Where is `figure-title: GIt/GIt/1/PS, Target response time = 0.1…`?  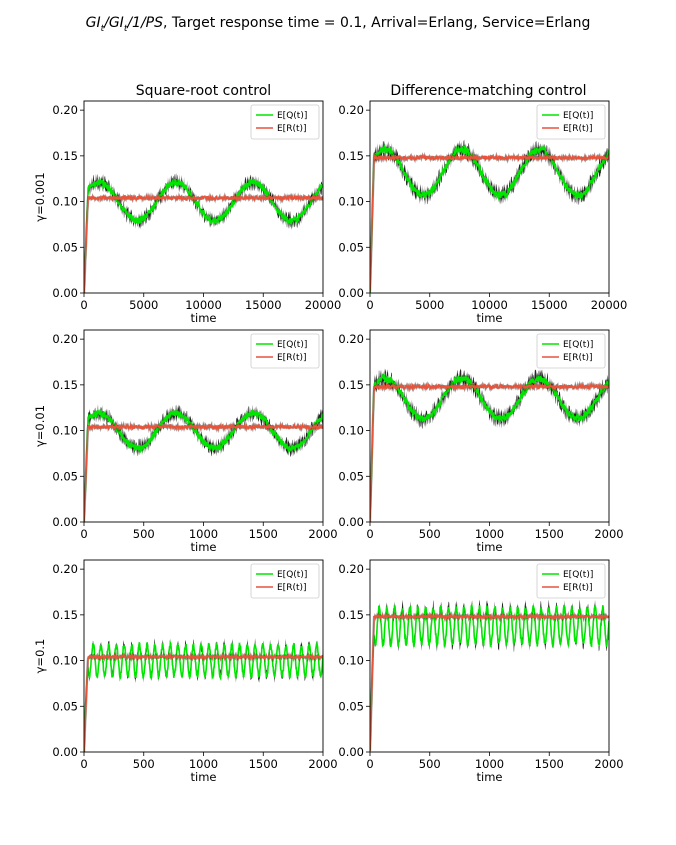
figure-title: GIt/GIt/1/PS, Target response time = 0.1… is located at coordinates (338, 24).